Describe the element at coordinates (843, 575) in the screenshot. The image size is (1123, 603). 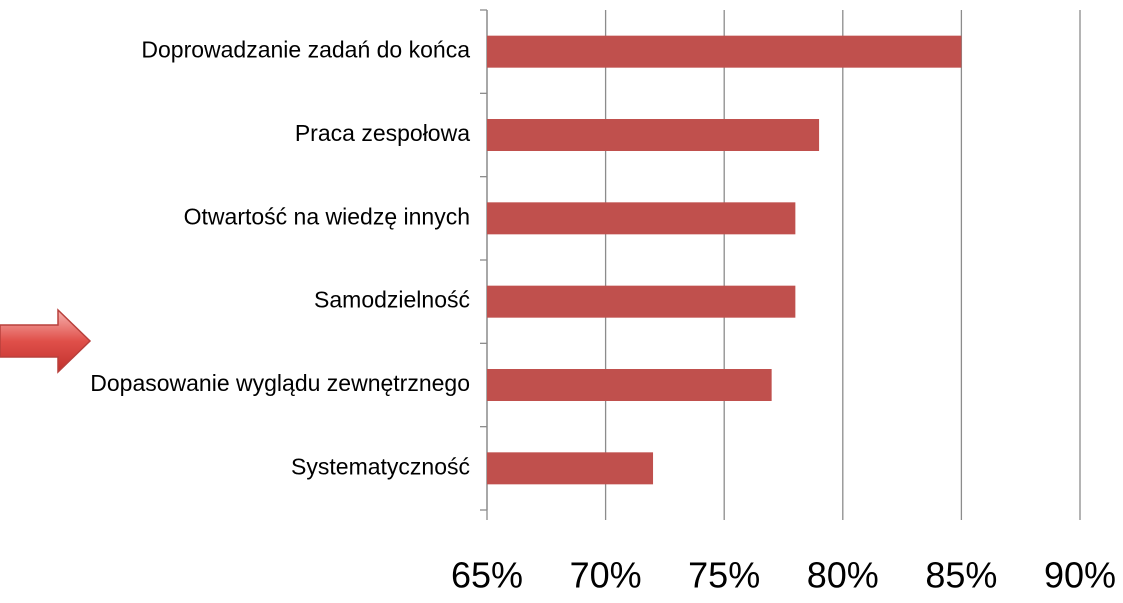
I see `x-tick-label: 80%` at that location.